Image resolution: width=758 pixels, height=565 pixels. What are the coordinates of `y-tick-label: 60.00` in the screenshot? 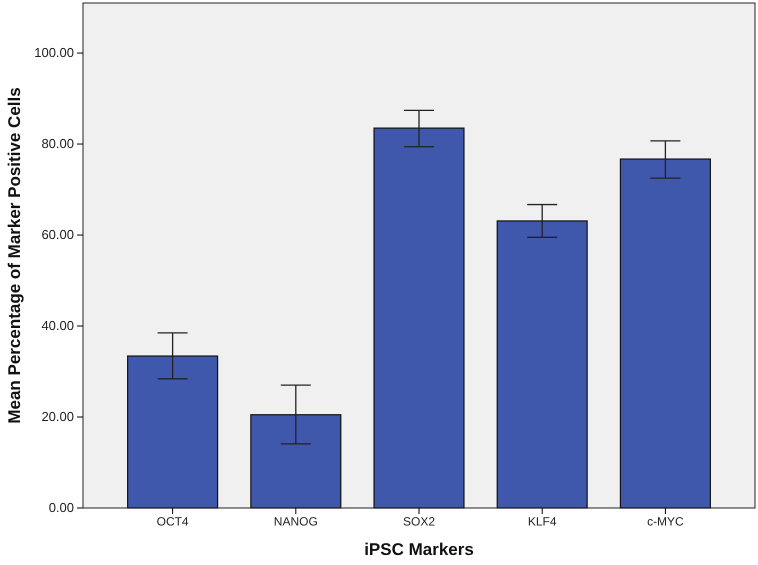 It's located at (57, 234).